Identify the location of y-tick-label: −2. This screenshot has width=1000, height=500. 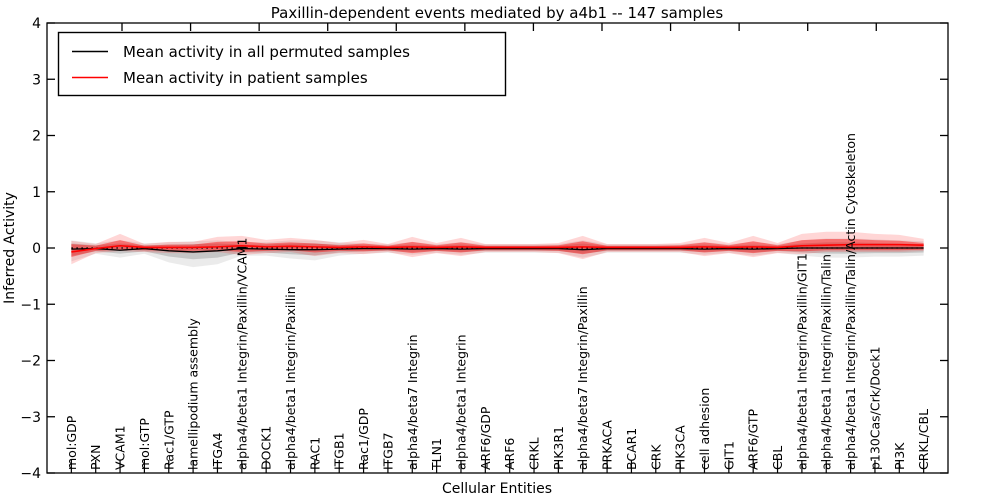
(30, 362).